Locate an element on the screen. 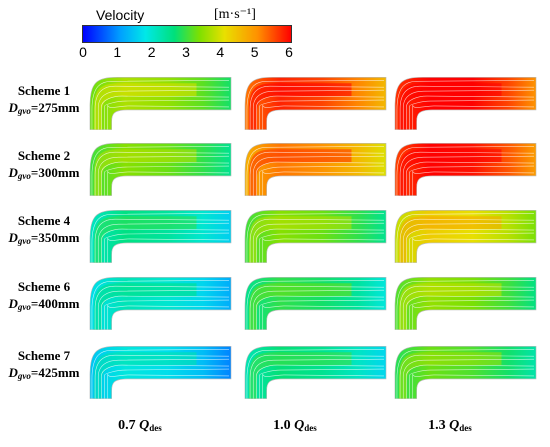 This screenshot has width=550, height=447. flow-panel-r1-c1 is located at coordinates (160, 103).